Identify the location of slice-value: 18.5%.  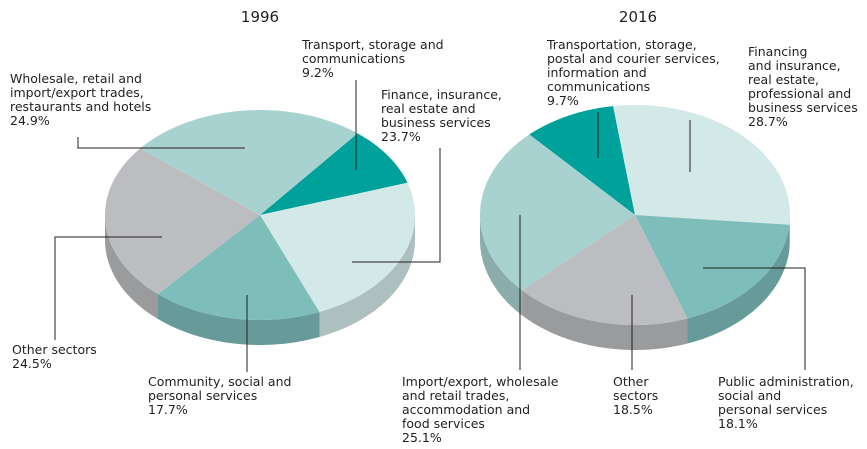
(633, 409).